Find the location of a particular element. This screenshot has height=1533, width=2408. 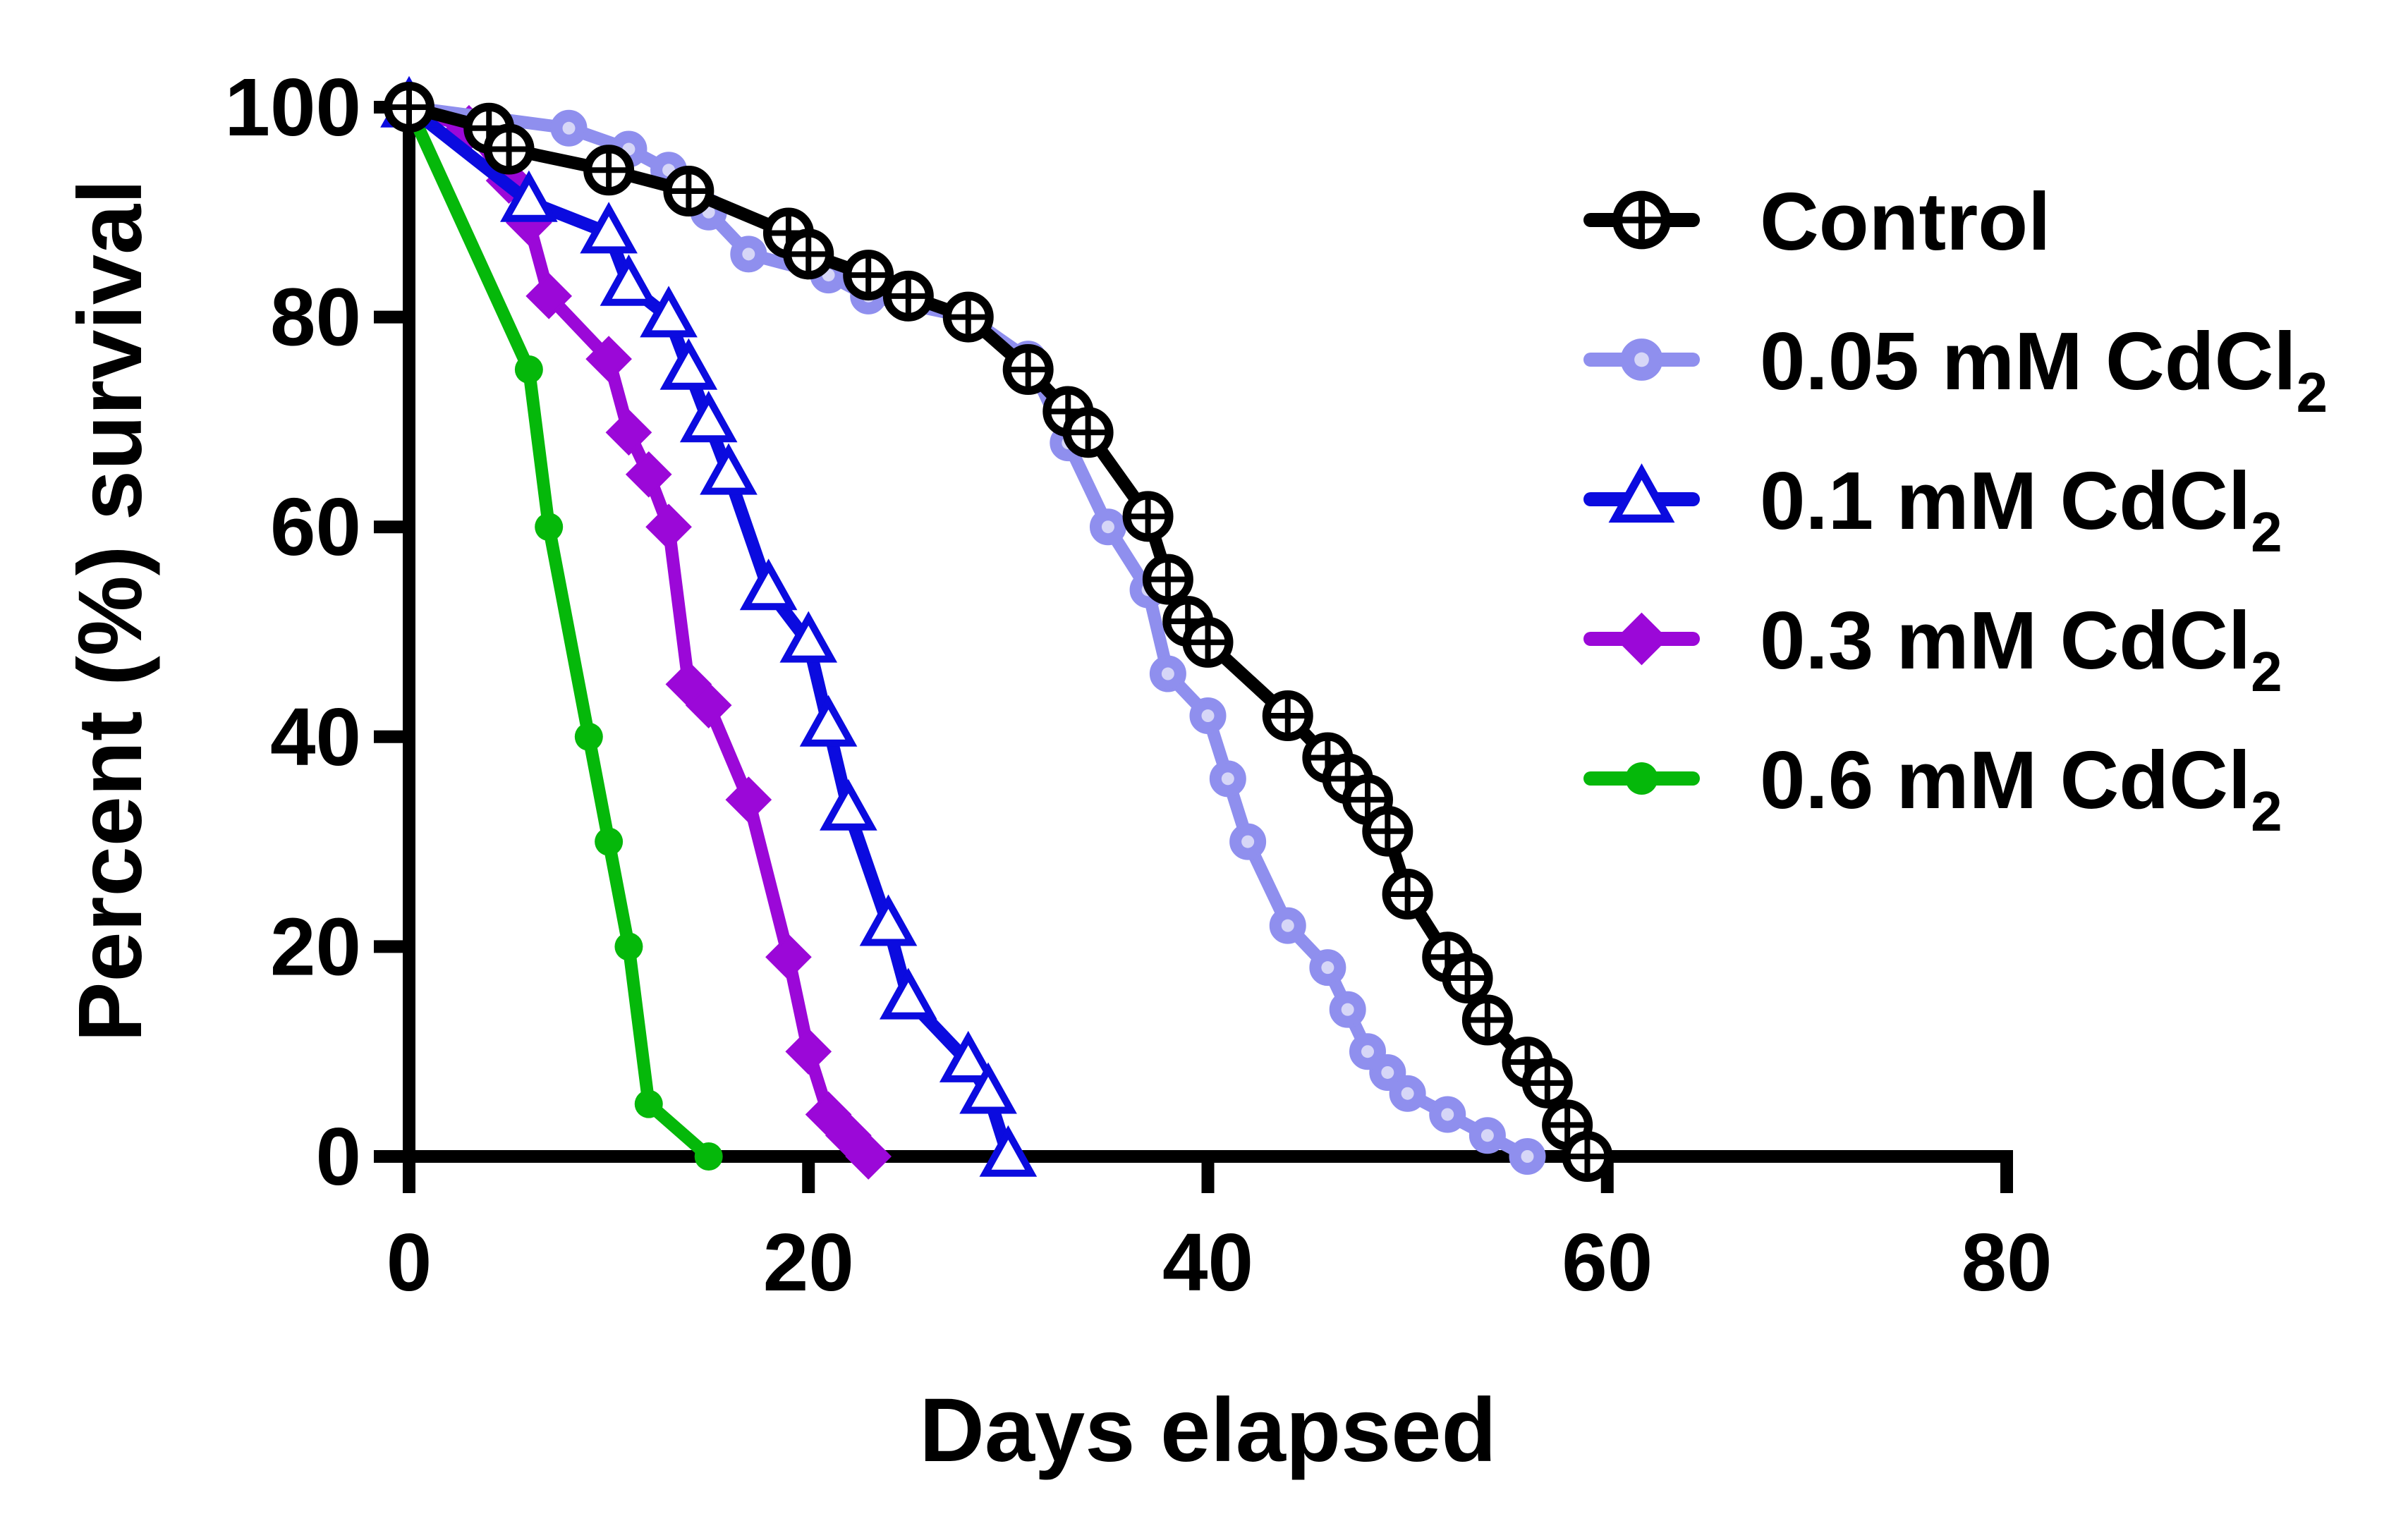

series-line is located at coordinates (559, 632).